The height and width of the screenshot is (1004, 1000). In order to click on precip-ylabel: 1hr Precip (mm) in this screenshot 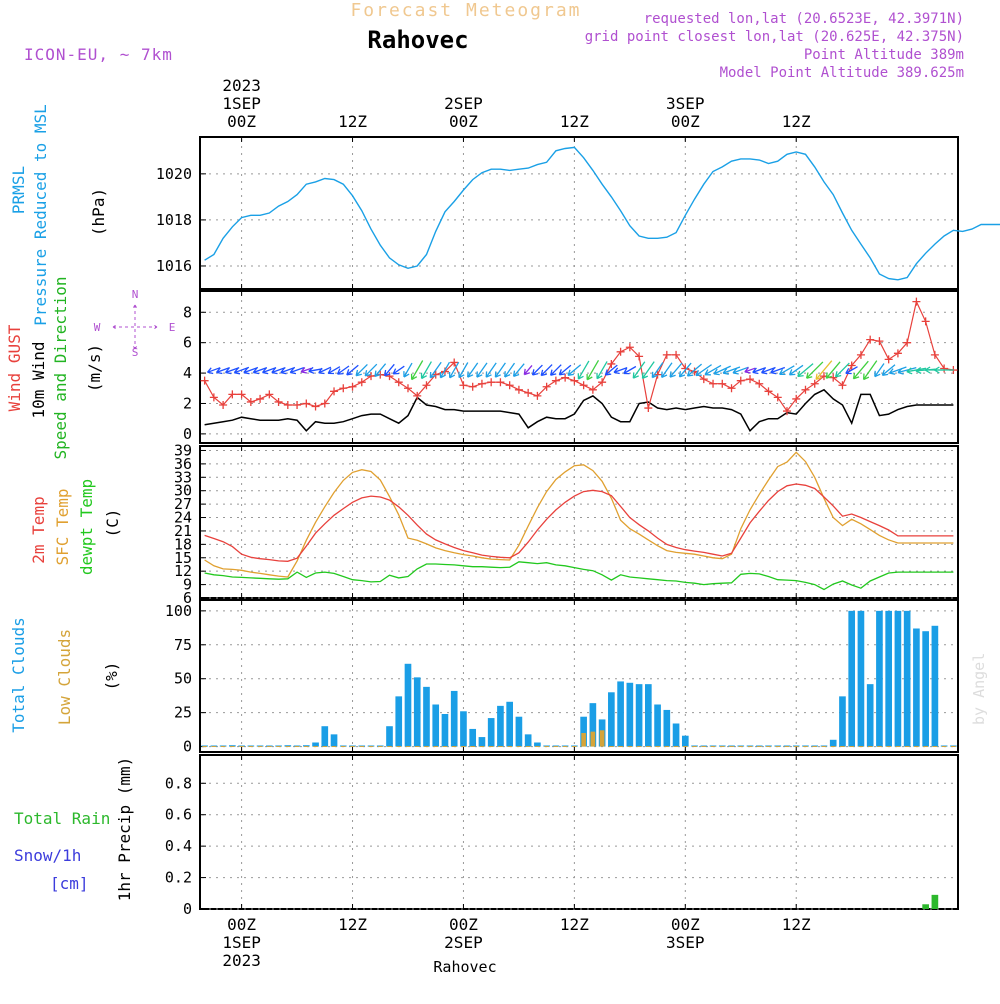, I will do `click(124, 829)`.